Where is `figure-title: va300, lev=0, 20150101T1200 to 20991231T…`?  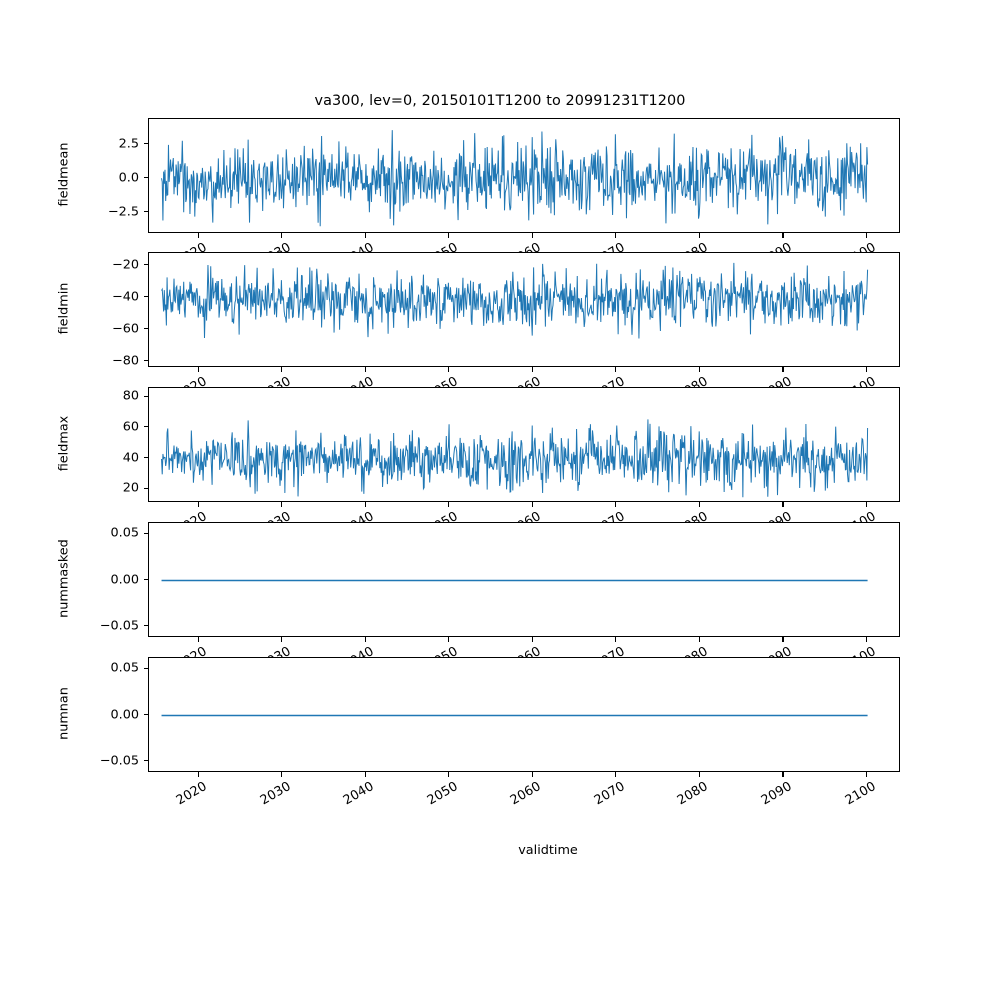
figure-title: va300, lev=0, 20150101T1200 to 20991231T… is located at coordinates (500, 101).